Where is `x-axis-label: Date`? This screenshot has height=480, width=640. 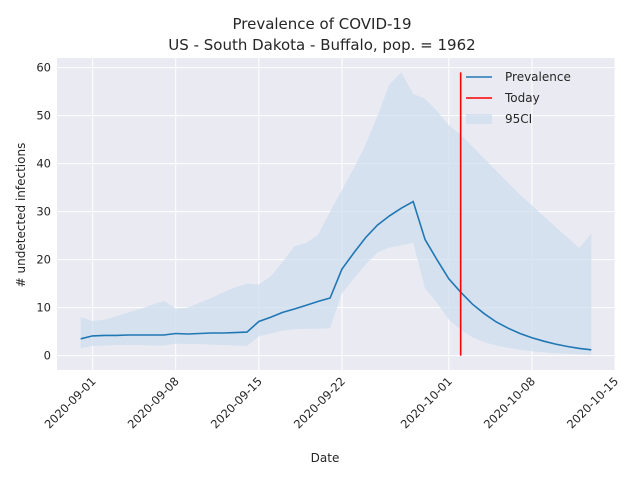 x-axis-label: Date is located at coordinates (325, 458).